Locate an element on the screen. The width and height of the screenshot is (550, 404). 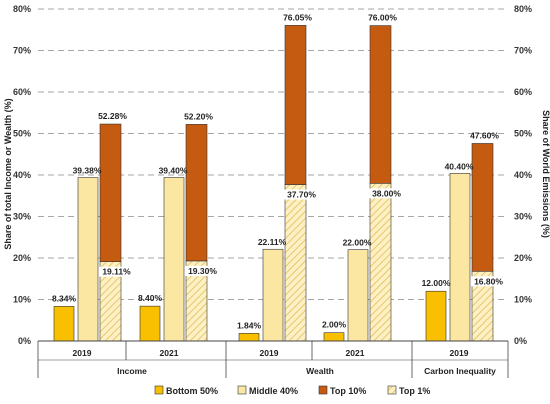
y-tick-left: 20% is located at coordinates (22, 258).